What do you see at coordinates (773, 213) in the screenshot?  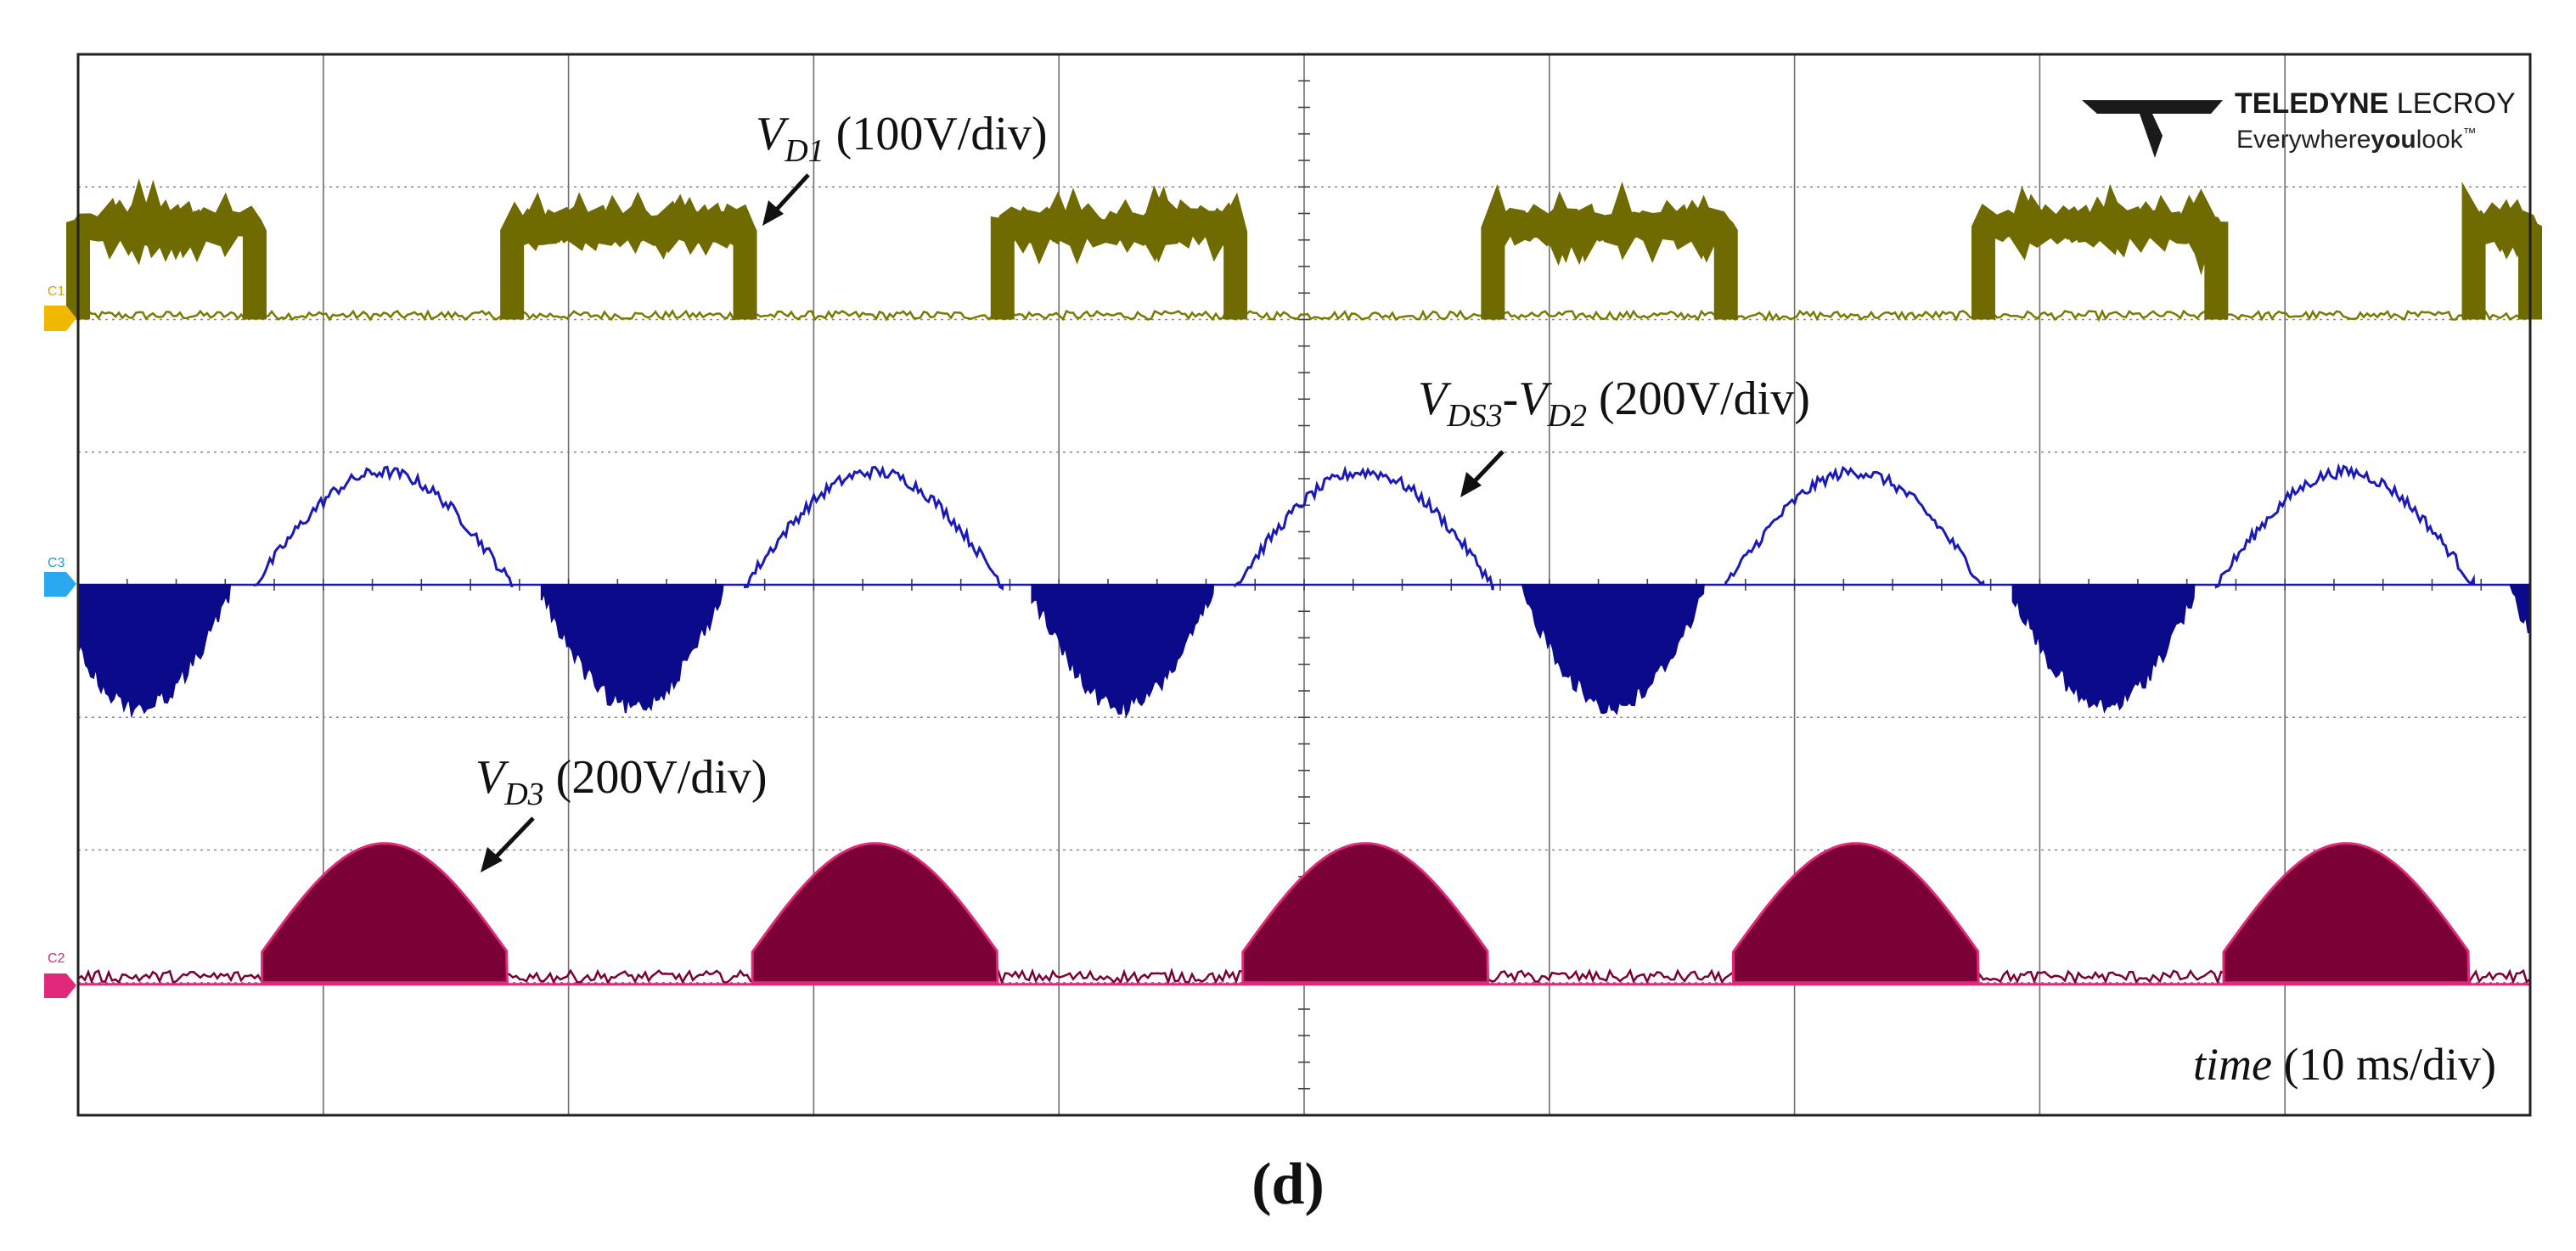 I see `annotation-vd1-arrow-head` at bounding box center [773, 213].